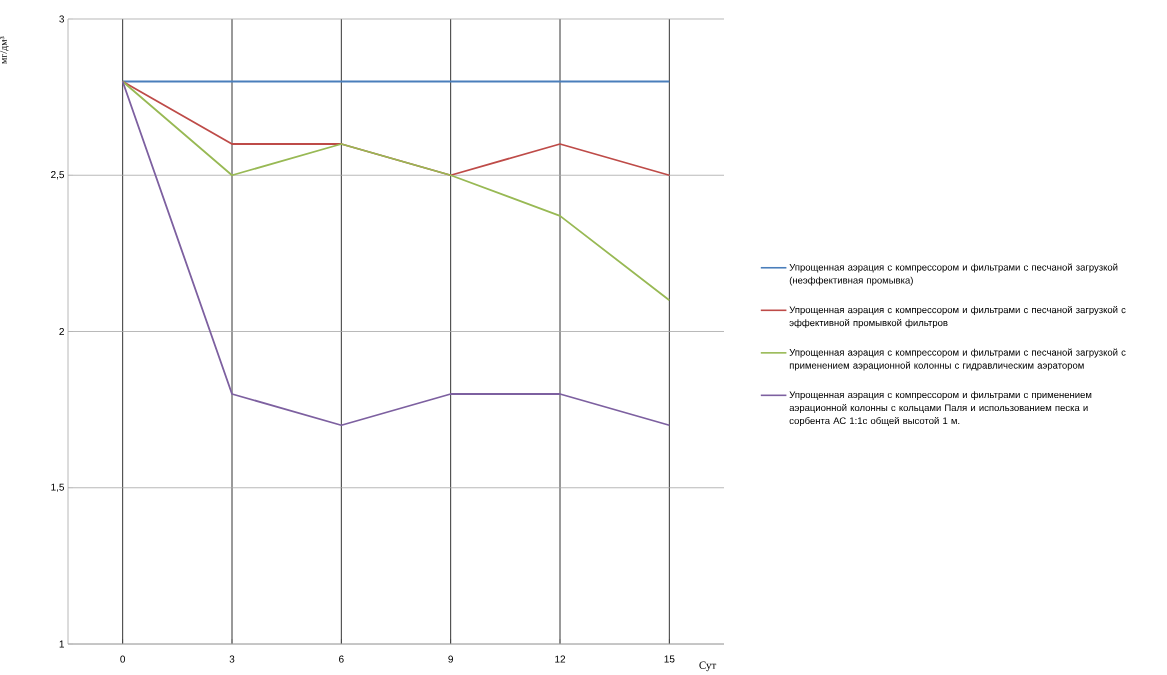 The image size is (1167, 675). What do you see at coordinates (62, 19) in the screenshot?
I see `y-tick-label: 3` at bounding box center [62, 19].